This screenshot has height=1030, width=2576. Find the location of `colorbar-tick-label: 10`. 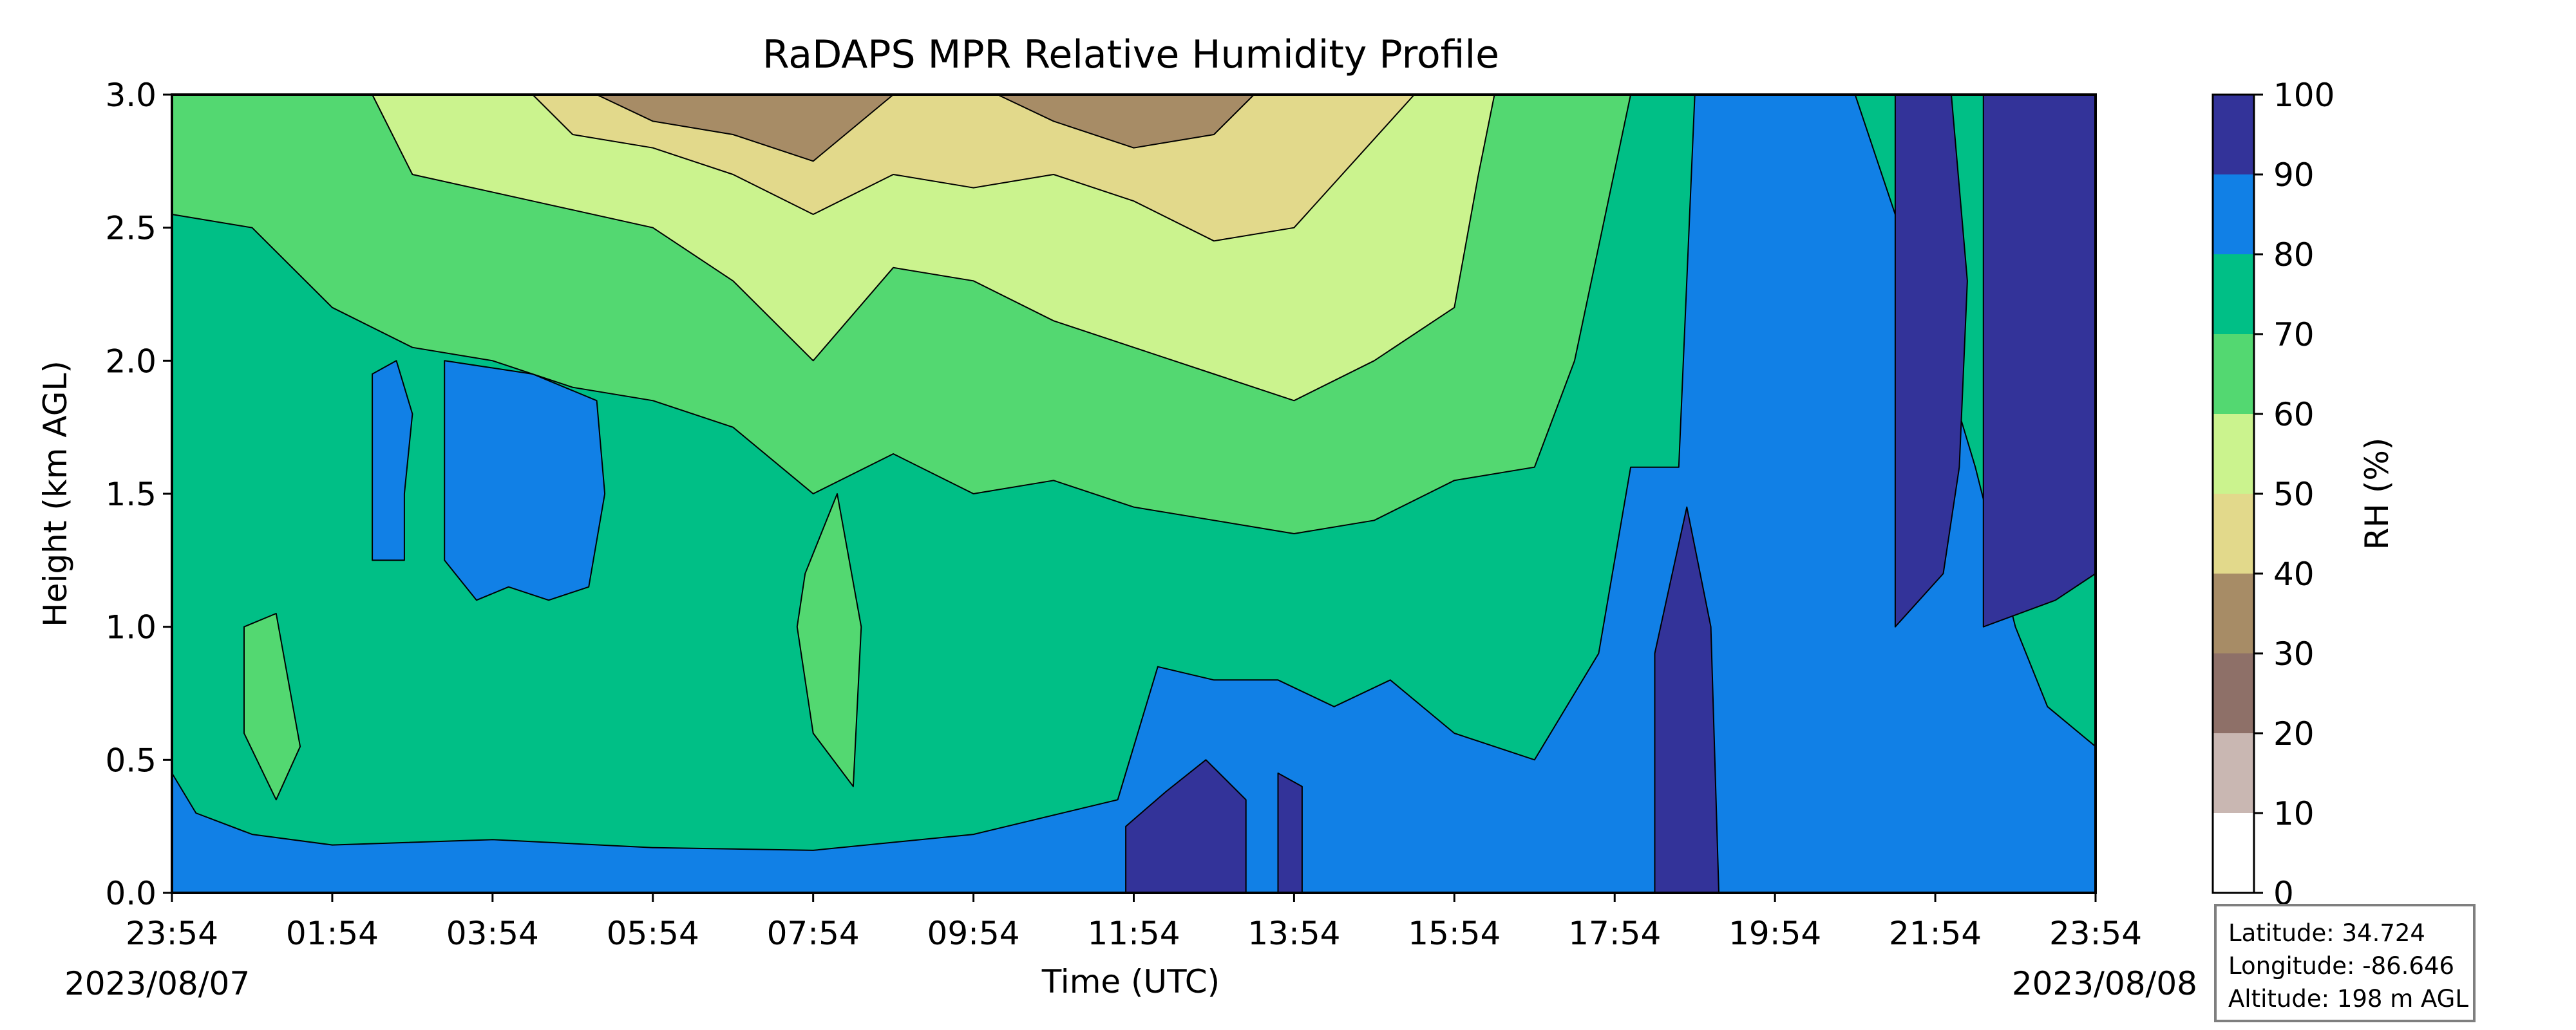

colorbar-tick-label: 10 is located at coordinates (2294, 813).